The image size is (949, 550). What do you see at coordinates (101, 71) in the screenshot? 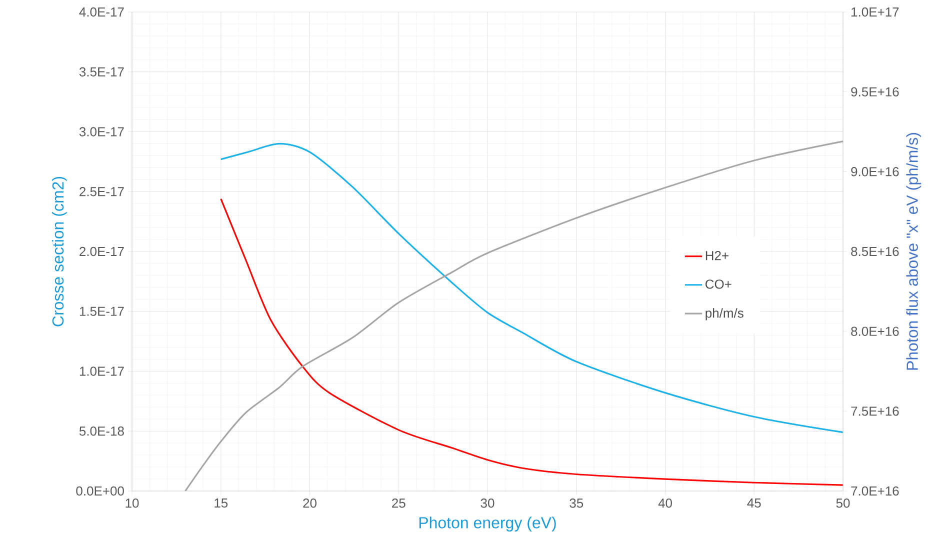
I see `y-tick-label: 3.5E-17` at bounding box center [101, 71].